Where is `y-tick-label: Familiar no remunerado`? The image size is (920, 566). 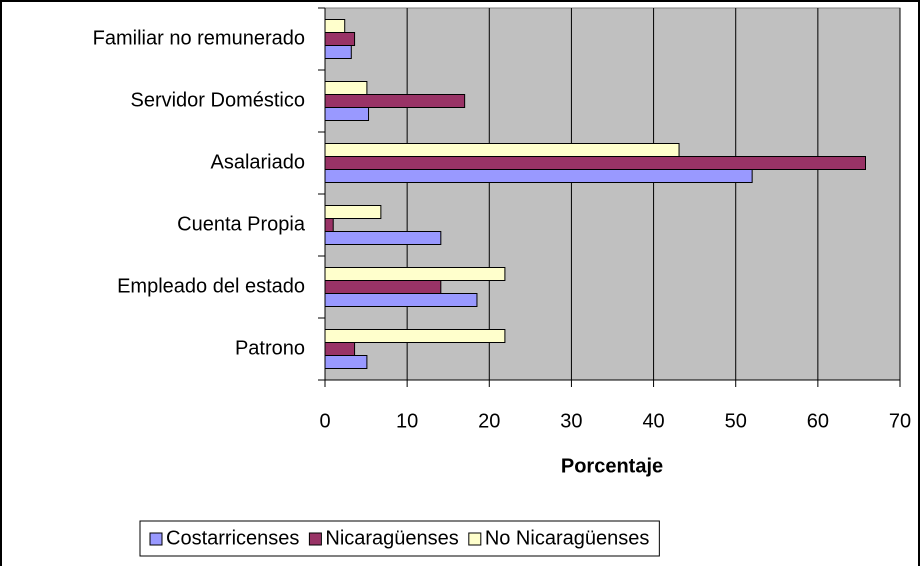 y-tick-label: Familiar no remunerado is located at coordinates (199, 38).